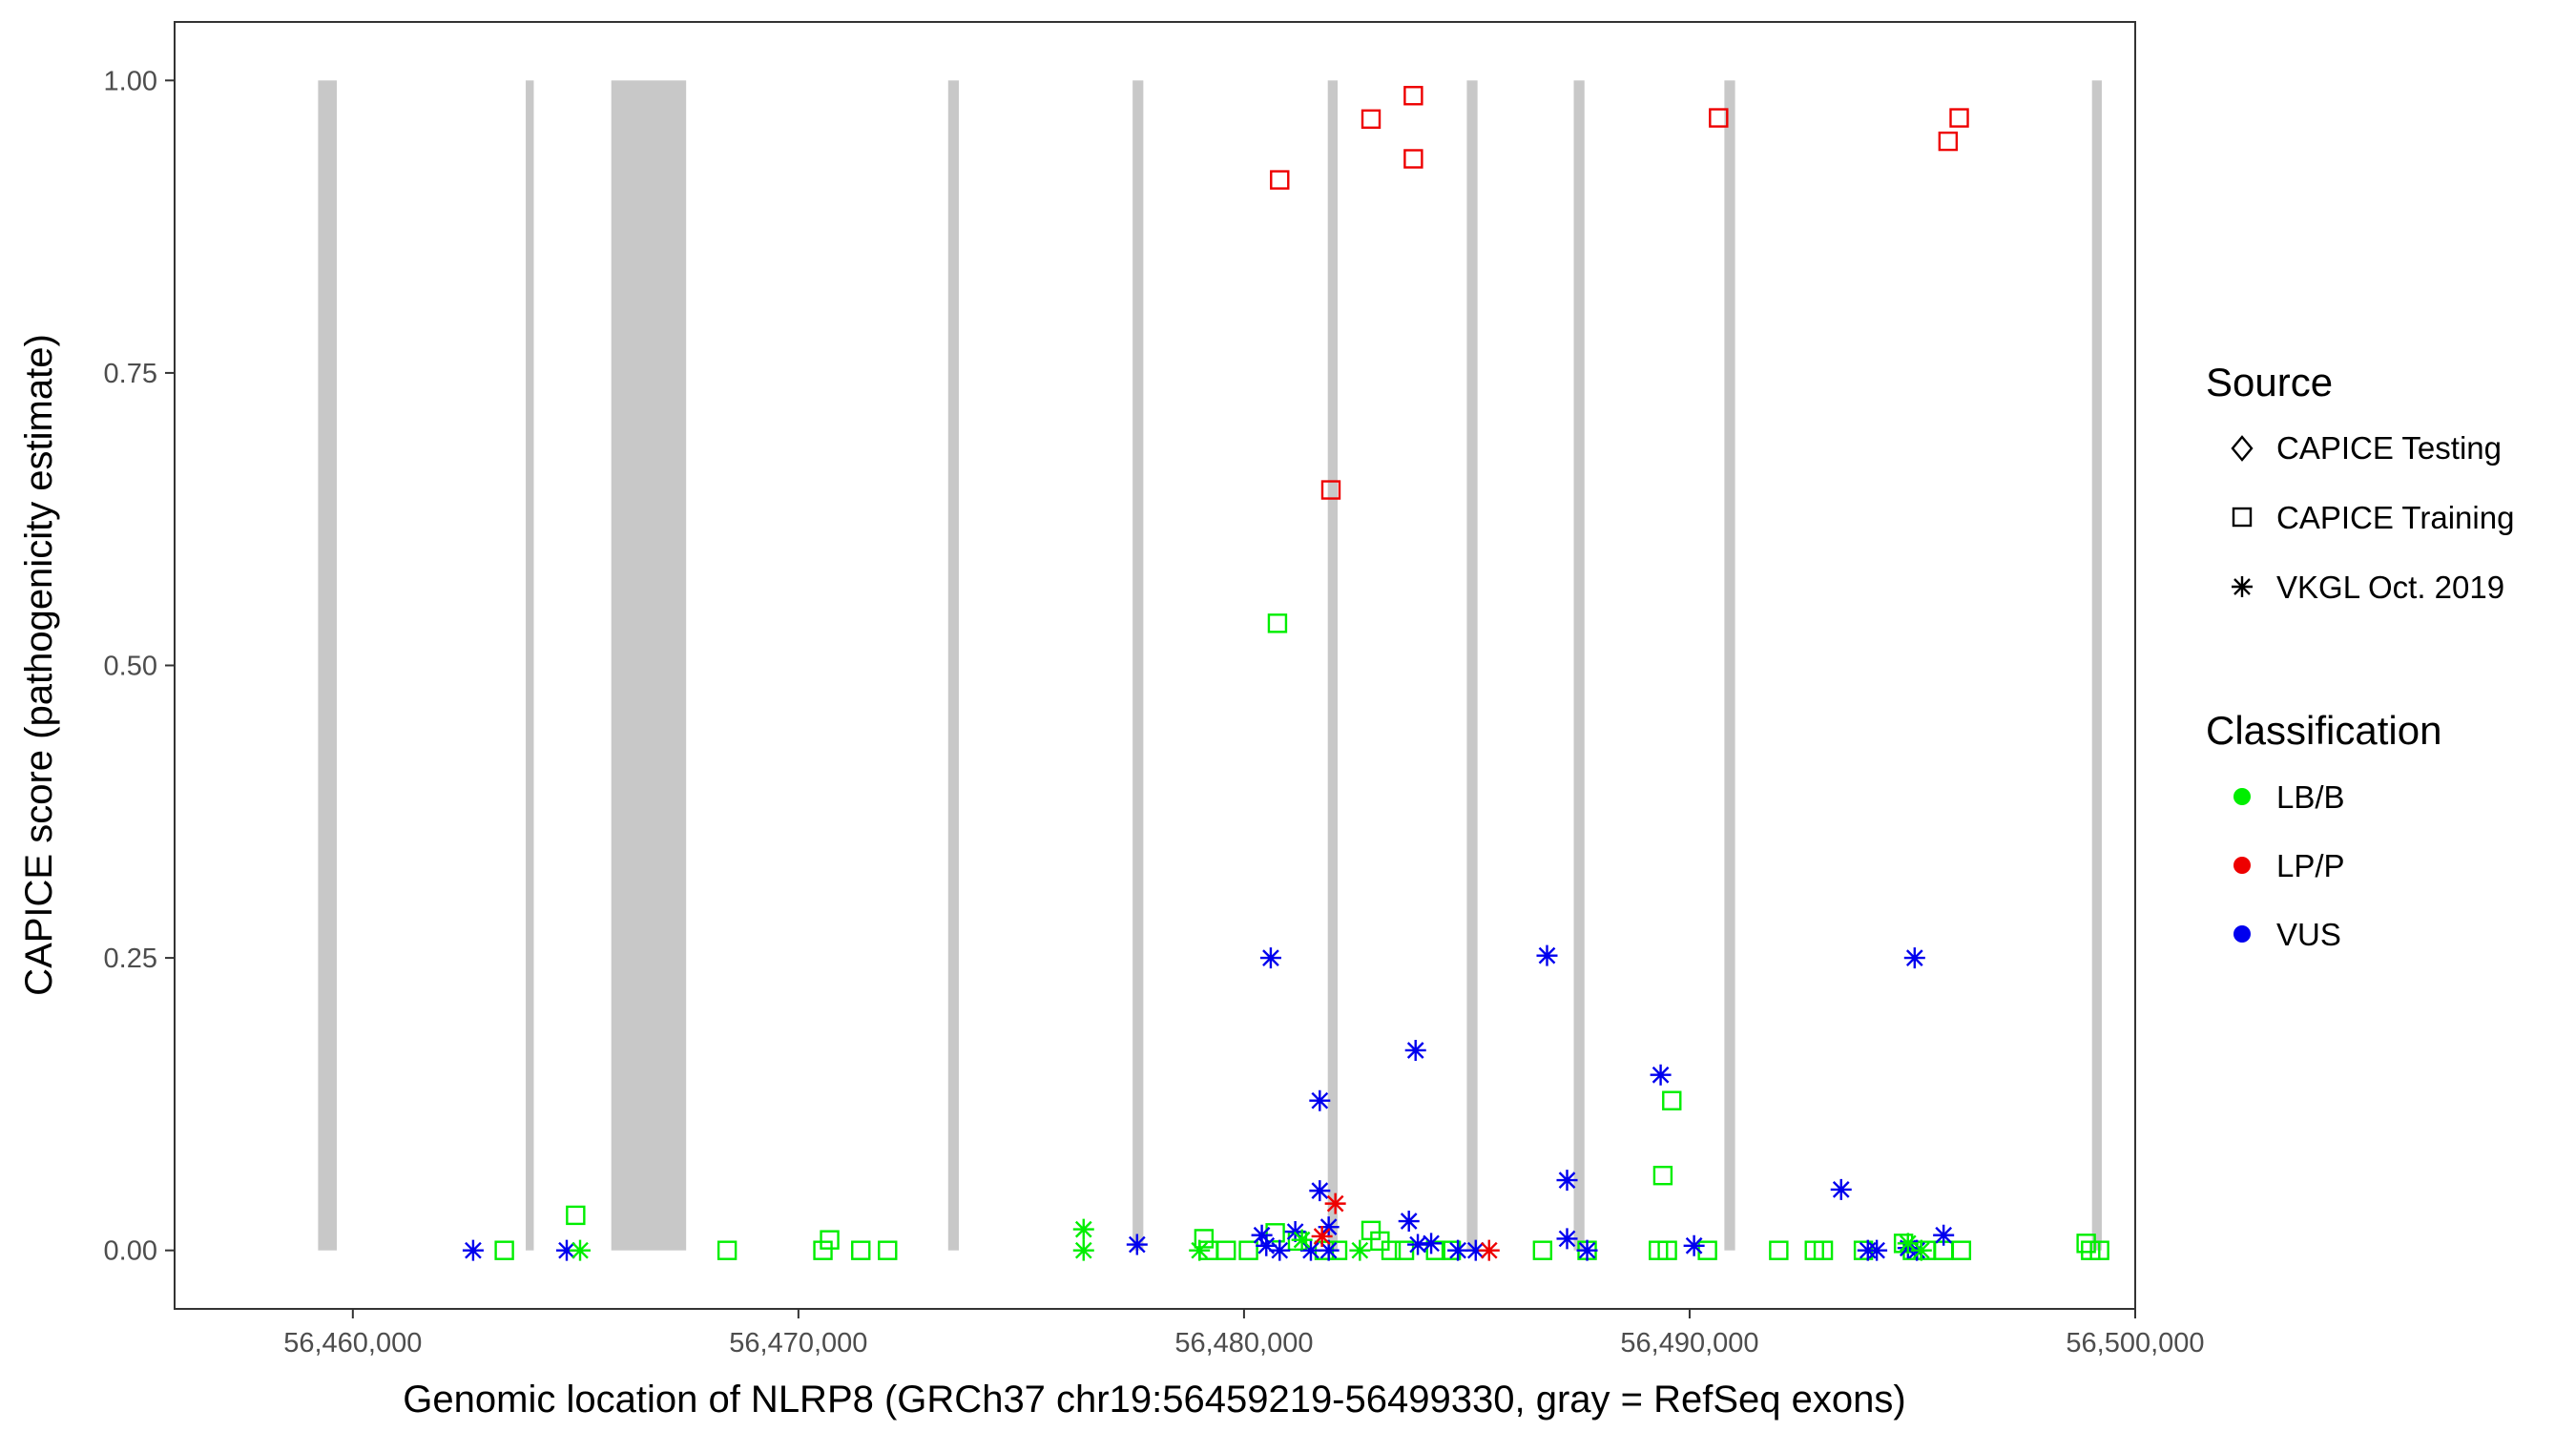 This screenshot has height=1431, width=2576. What do you see at coordinates (130, 81) in the screenshot?
I see `y-tick-label: 1.00` at bounding box center [130, 81].